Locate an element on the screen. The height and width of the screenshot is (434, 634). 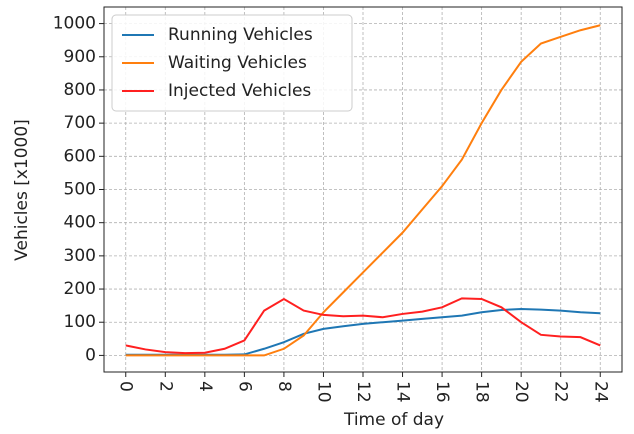
x-tick-label: 6 is located at coordinates (244, 386).